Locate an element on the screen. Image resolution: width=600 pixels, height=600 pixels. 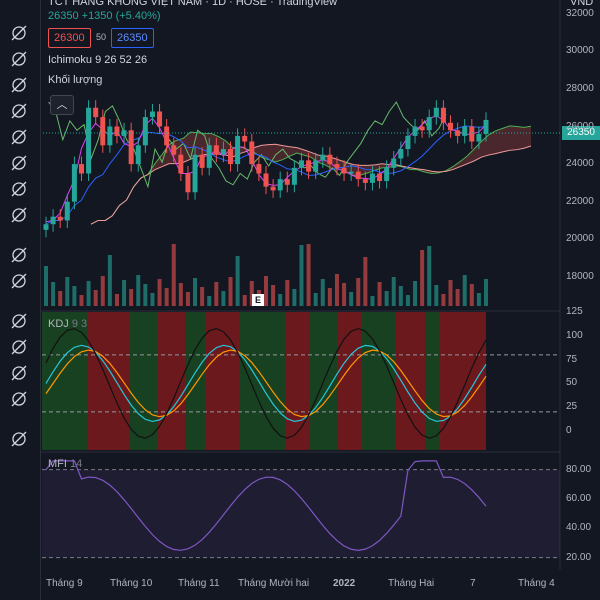
lock-draw-icon is located at coordinates (19, 347).